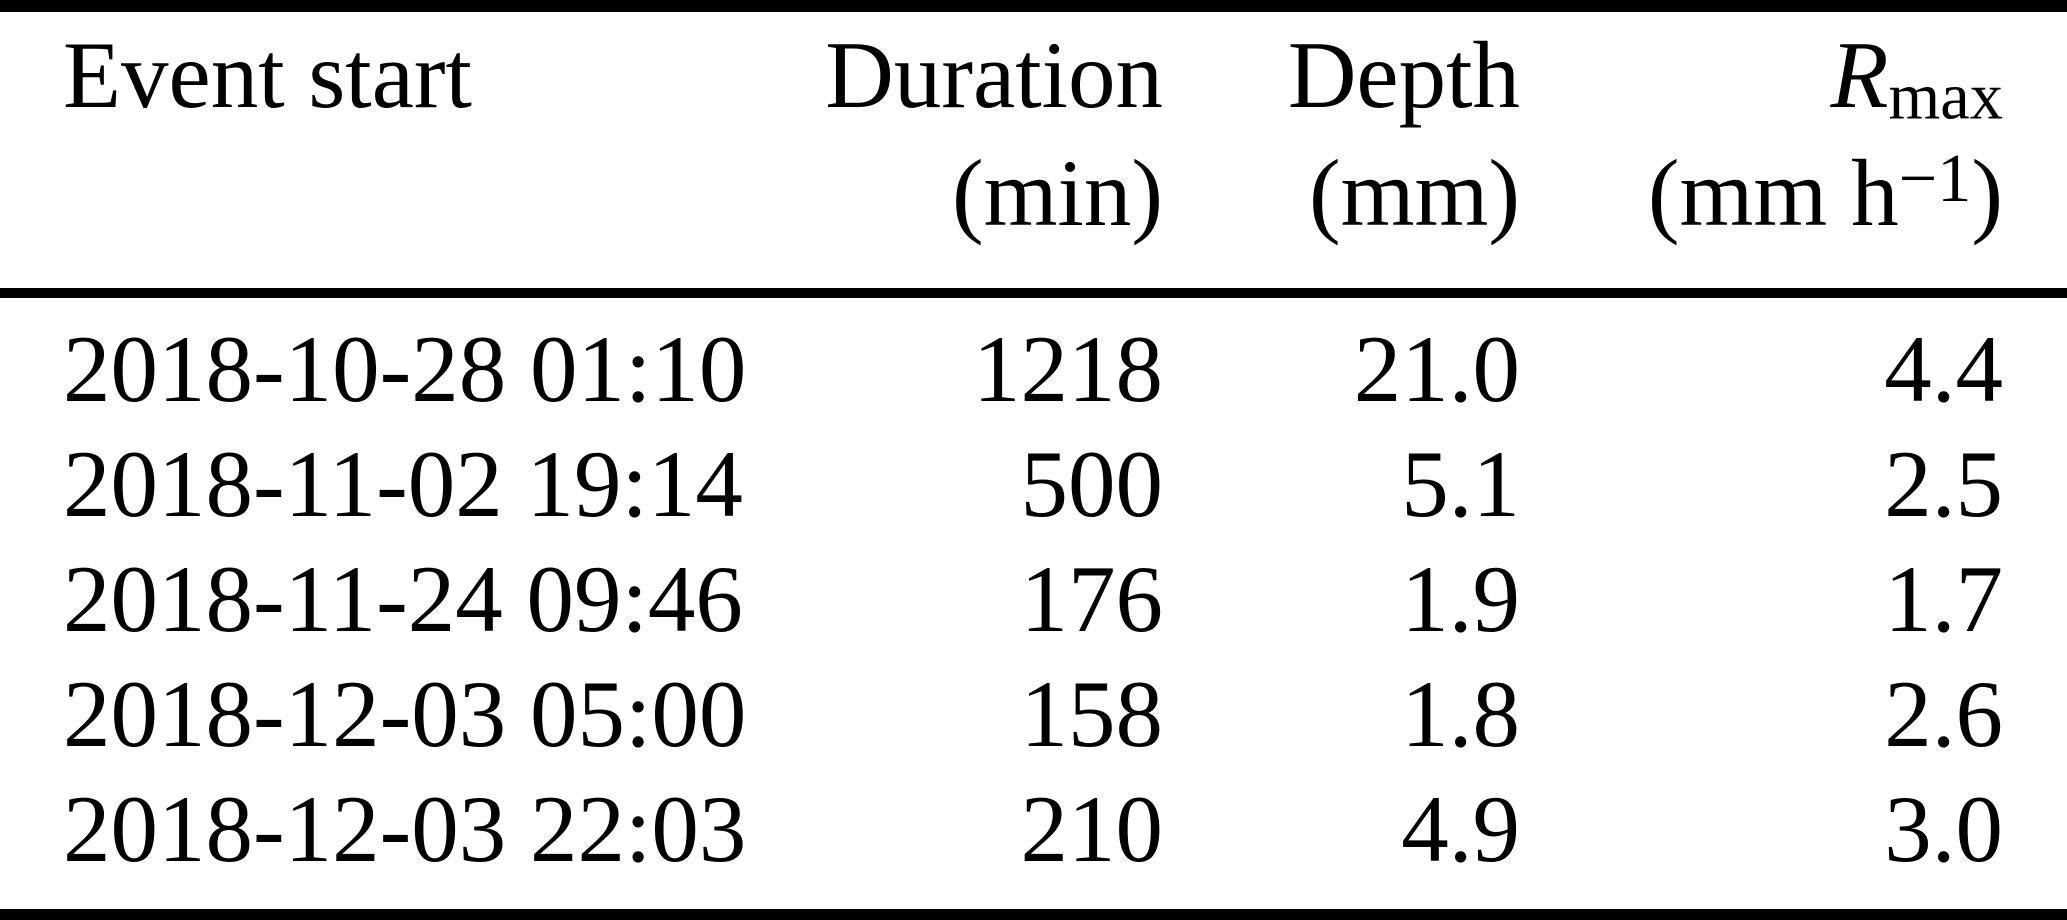 The height and width of the screenshot is (920, 2067). I want to click on cell-duration: 1218, so click(1068, 369).